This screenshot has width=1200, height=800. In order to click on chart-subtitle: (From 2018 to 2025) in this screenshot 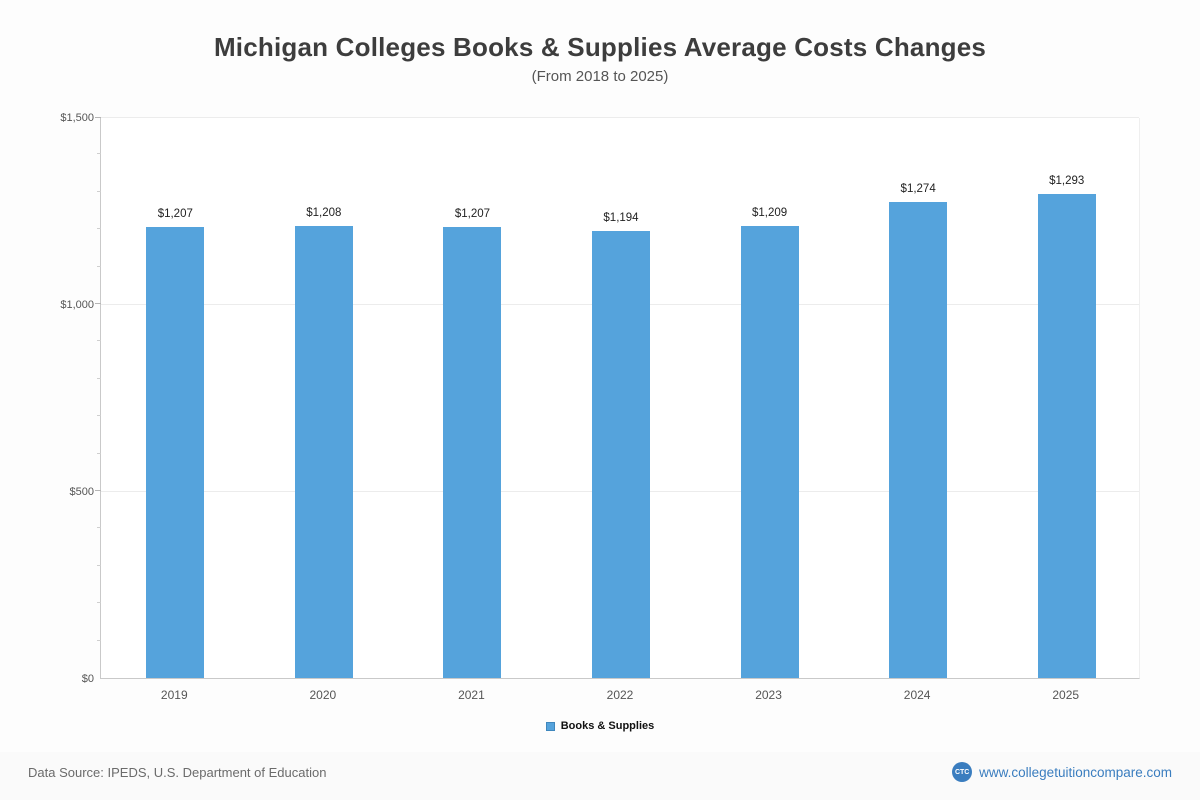, I will do `click(600, 76)`.